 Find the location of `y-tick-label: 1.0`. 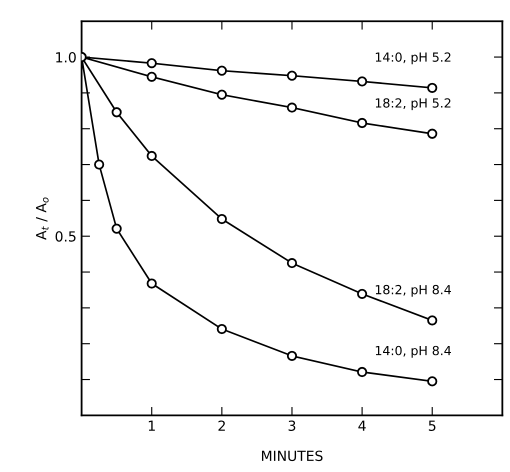

y-tick-label: 1.0 is located at coordinates (66, 57).